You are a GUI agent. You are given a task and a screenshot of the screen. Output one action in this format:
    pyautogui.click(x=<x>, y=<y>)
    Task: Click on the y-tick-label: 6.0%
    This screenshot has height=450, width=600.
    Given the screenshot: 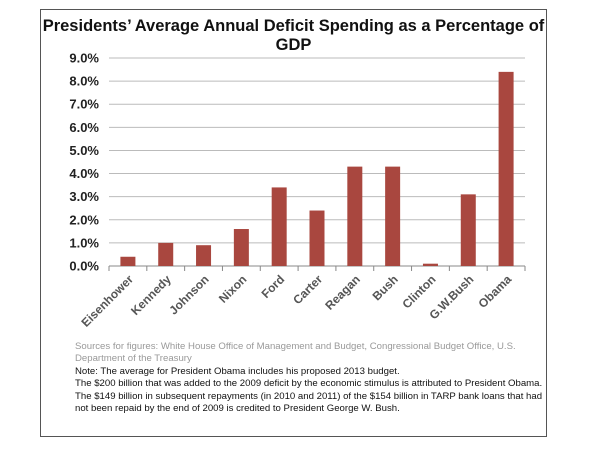 What is the action you would take?
    pyautogui.click(x=84, y=127)
    